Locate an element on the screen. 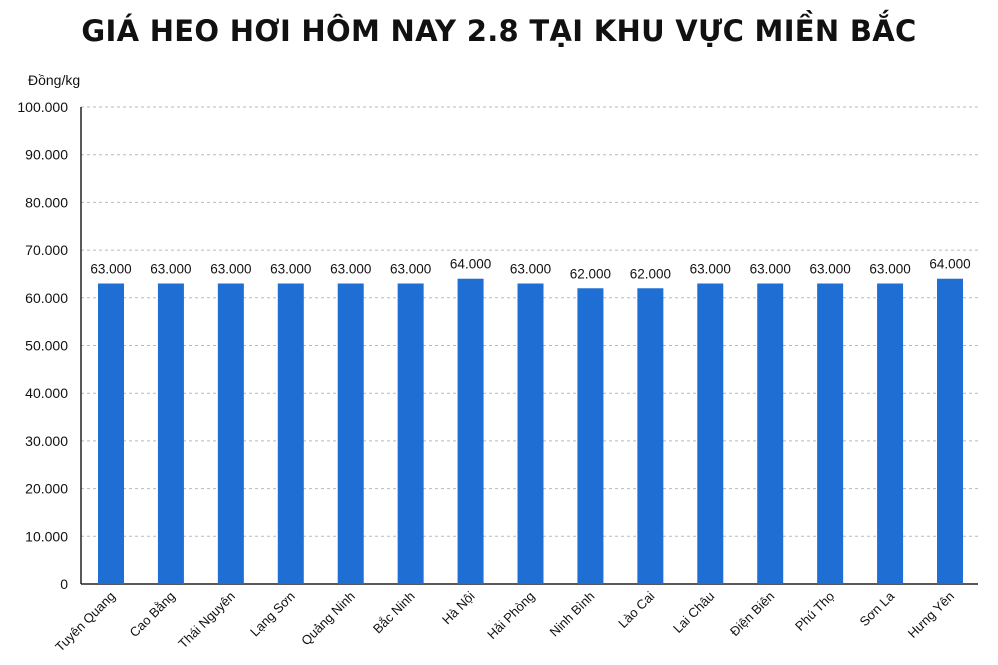  y-tick-label: 60.000 is located at coordinates (46, 298).